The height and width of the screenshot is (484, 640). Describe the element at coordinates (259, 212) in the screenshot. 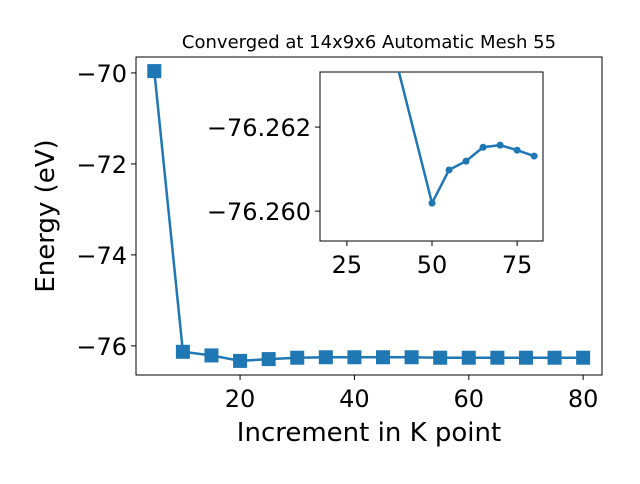

I see `y-tick-label: −76.260` at that location.